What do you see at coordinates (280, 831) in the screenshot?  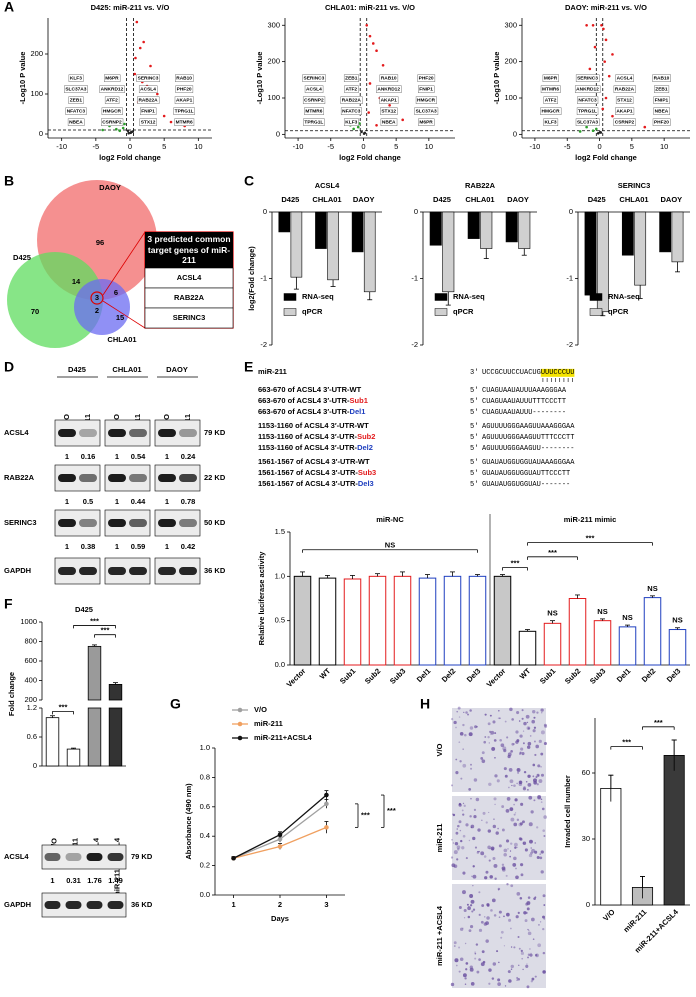 I see `series-line` at bounding box center [280, 831].